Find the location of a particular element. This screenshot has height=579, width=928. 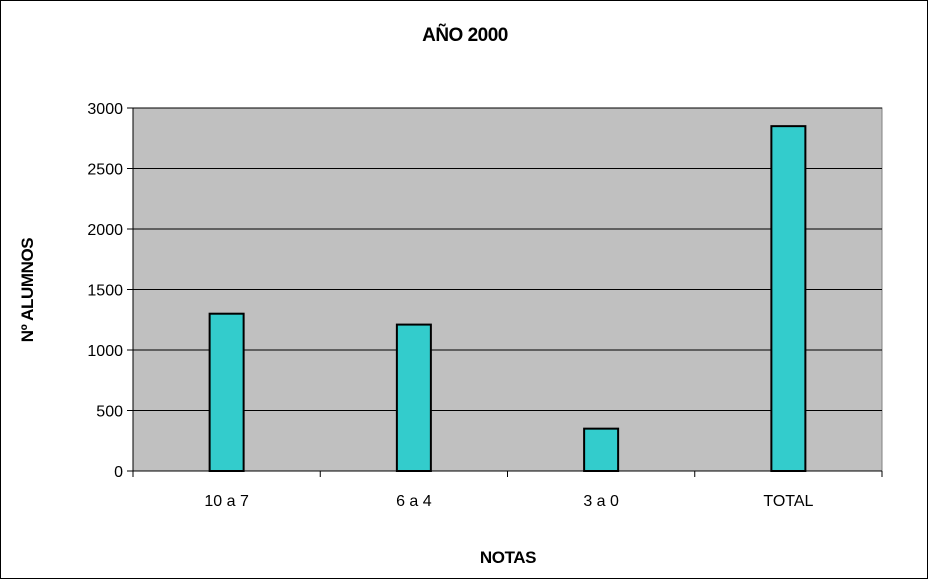

x-tick-label: 10 a 7 is located at coordinates (226, 501).